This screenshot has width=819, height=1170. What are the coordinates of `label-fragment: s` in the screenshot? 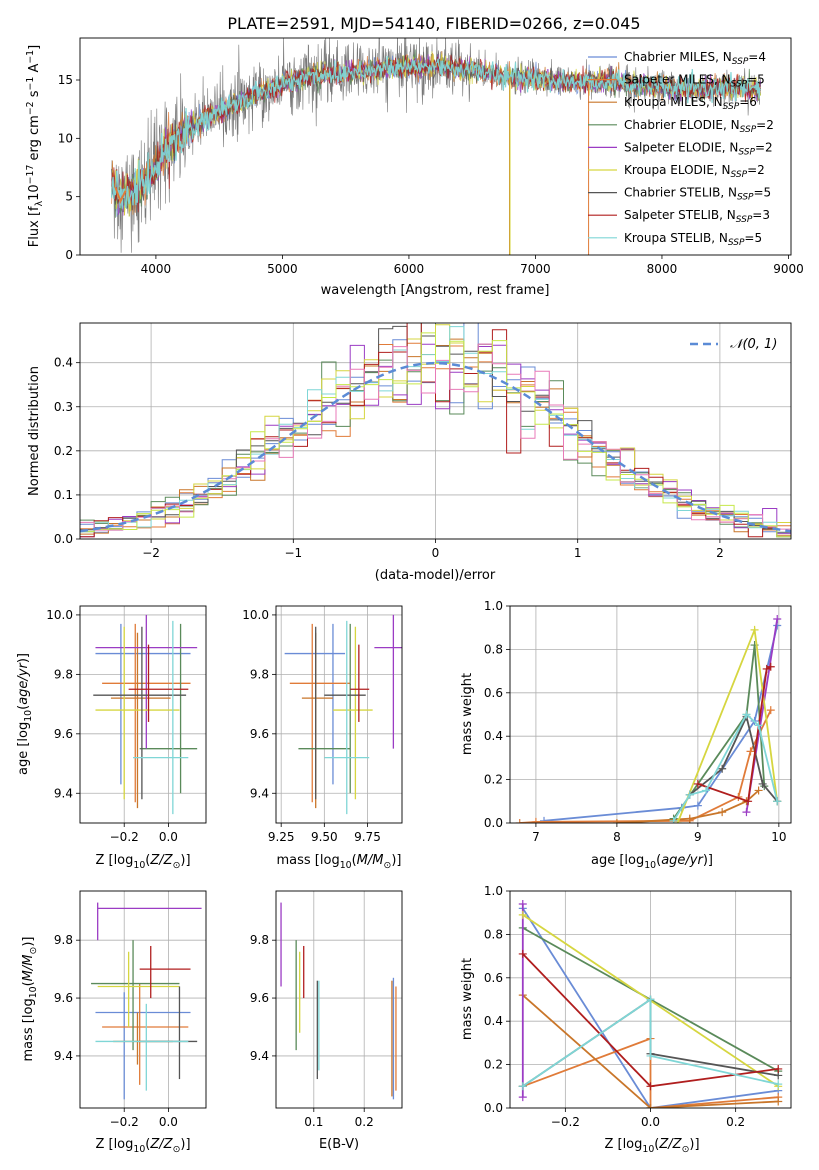 It's located at (34, 95).